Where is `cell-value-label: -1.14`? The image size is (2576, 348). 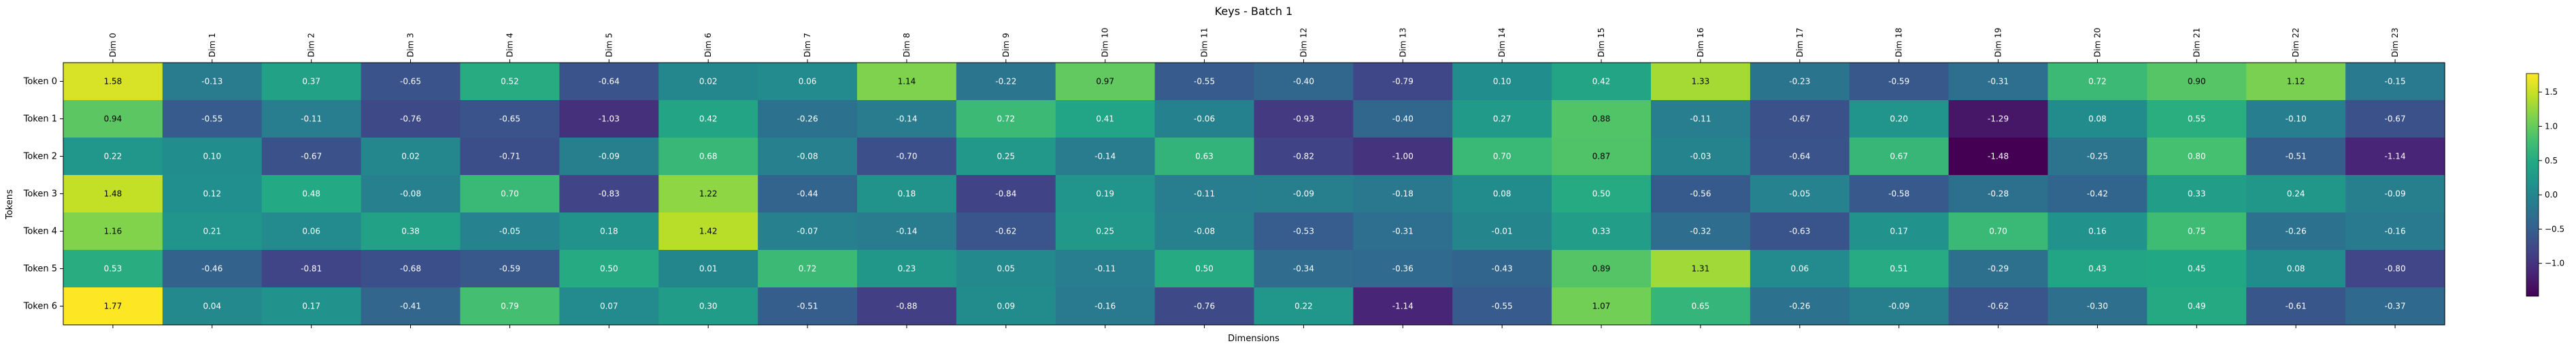 cell-value-label: -1.14 is located at coordinates (2395, 156).